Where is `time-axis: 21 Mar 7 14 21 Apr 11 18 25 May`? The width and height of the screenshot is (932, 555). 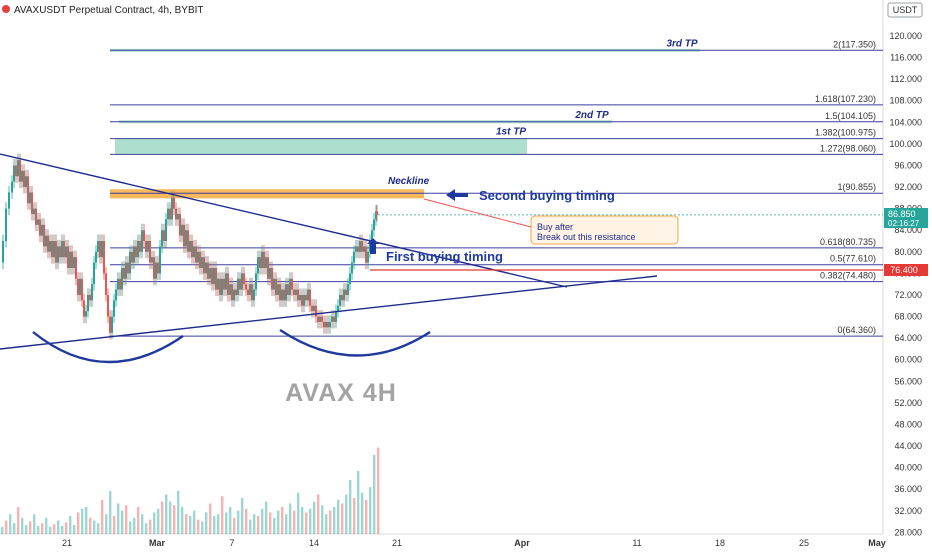 time-axis: 21 Mar 7 14 21 Apr 11 18 25 May is located at coordinates (474, 543).